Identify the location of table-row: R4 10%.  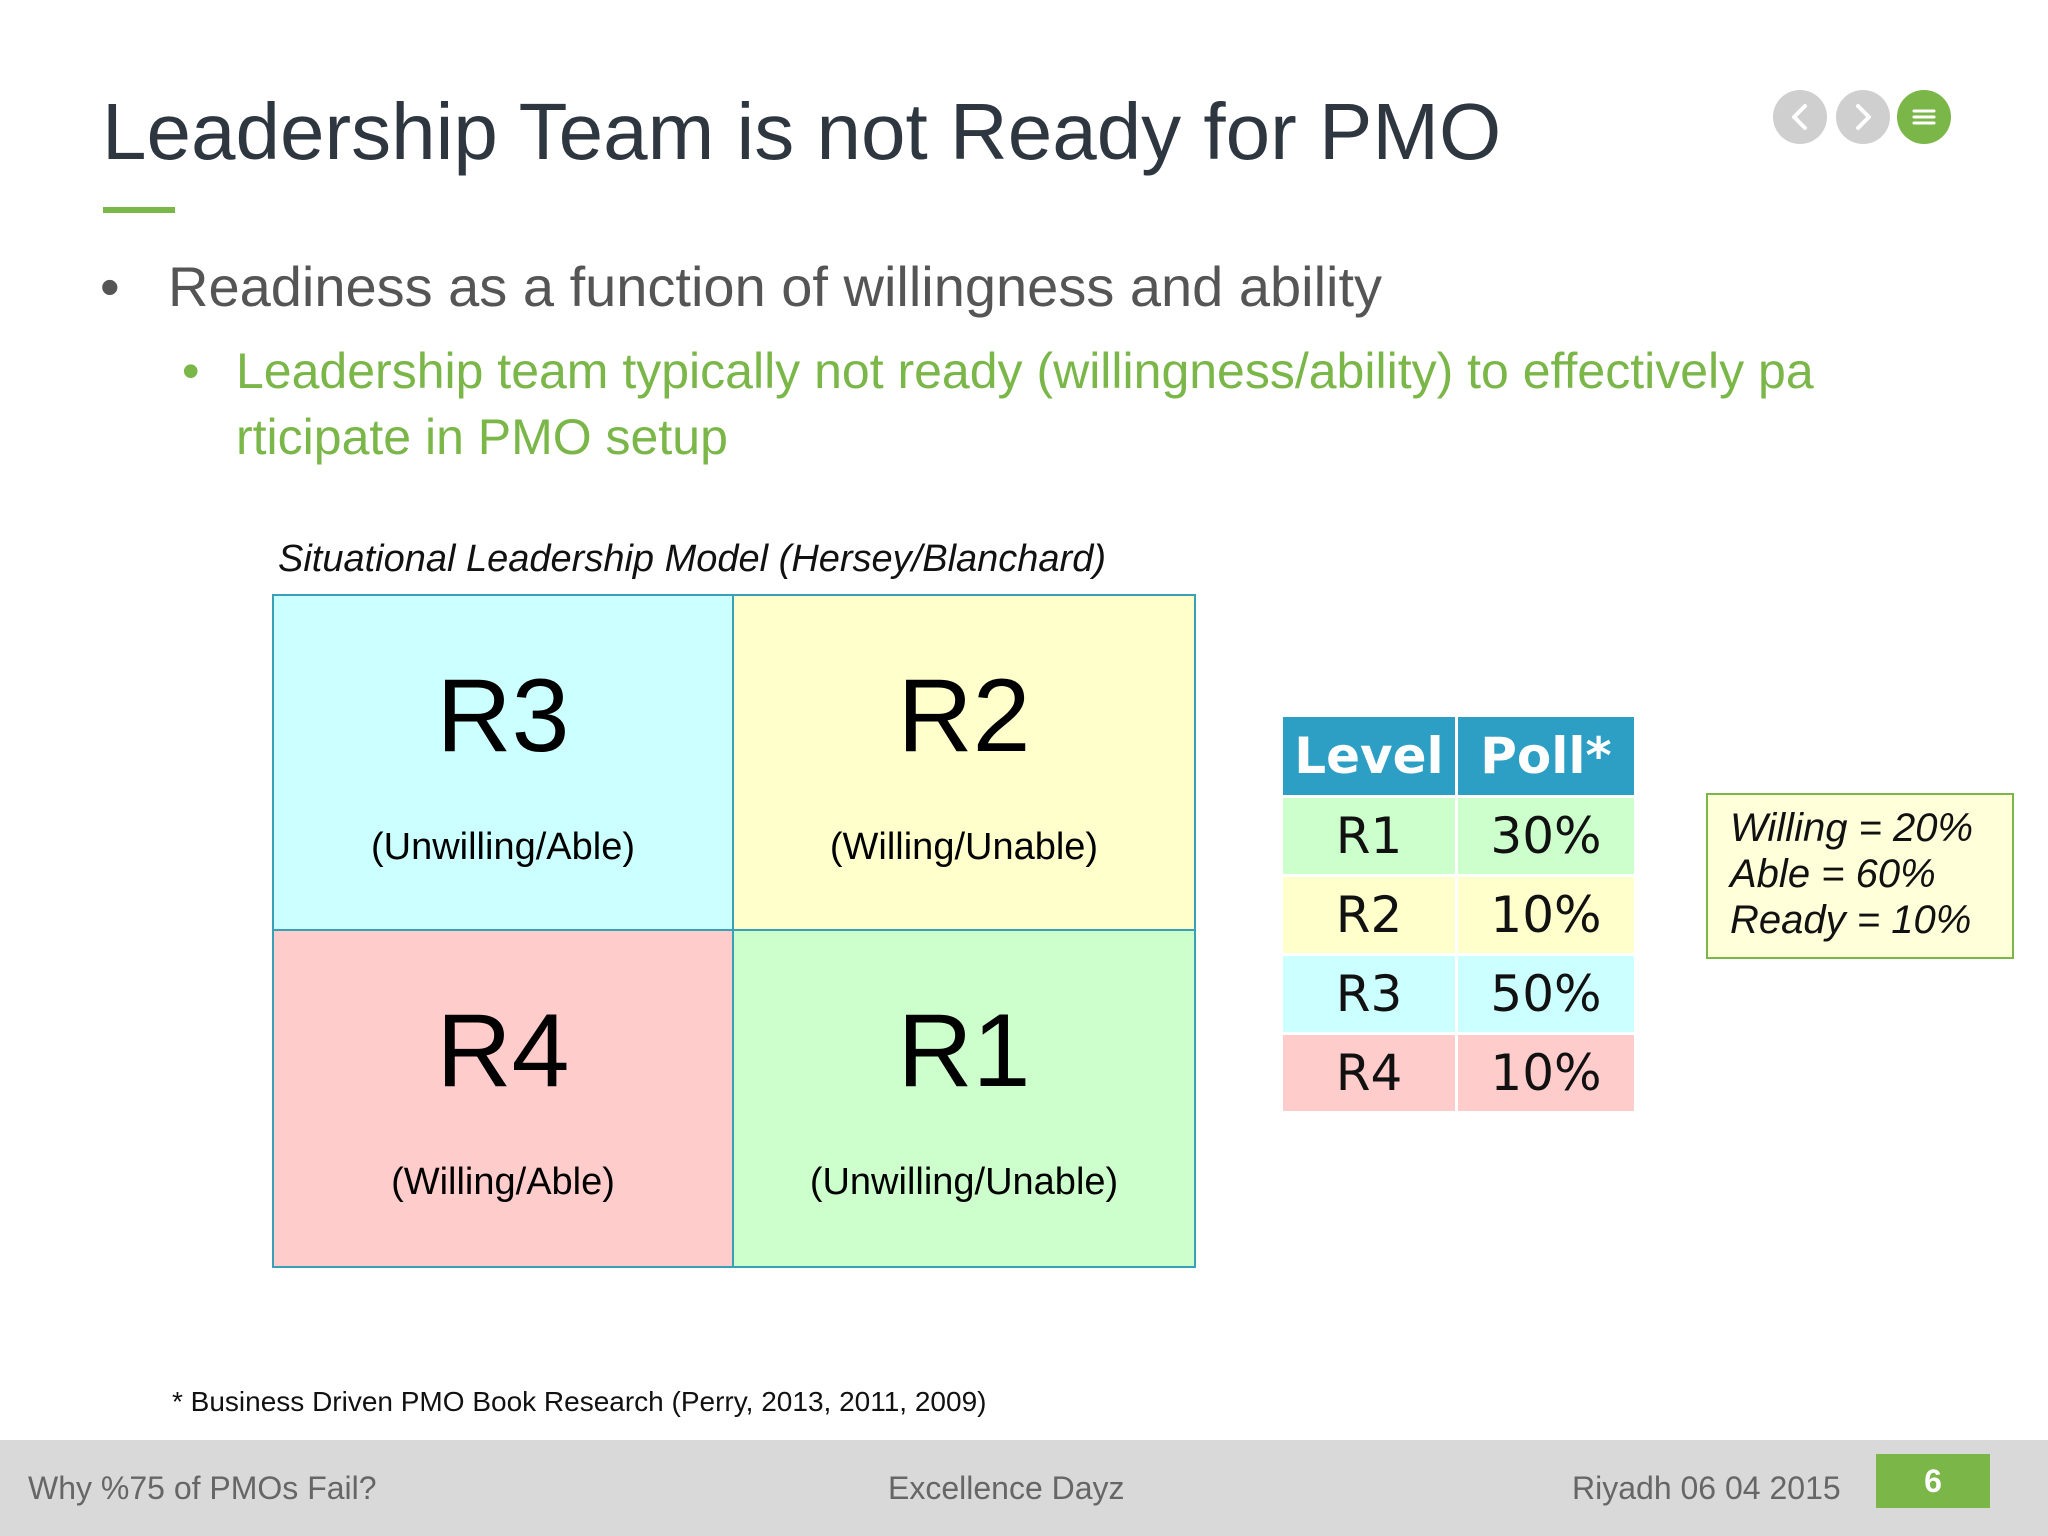
(1458, 1073).